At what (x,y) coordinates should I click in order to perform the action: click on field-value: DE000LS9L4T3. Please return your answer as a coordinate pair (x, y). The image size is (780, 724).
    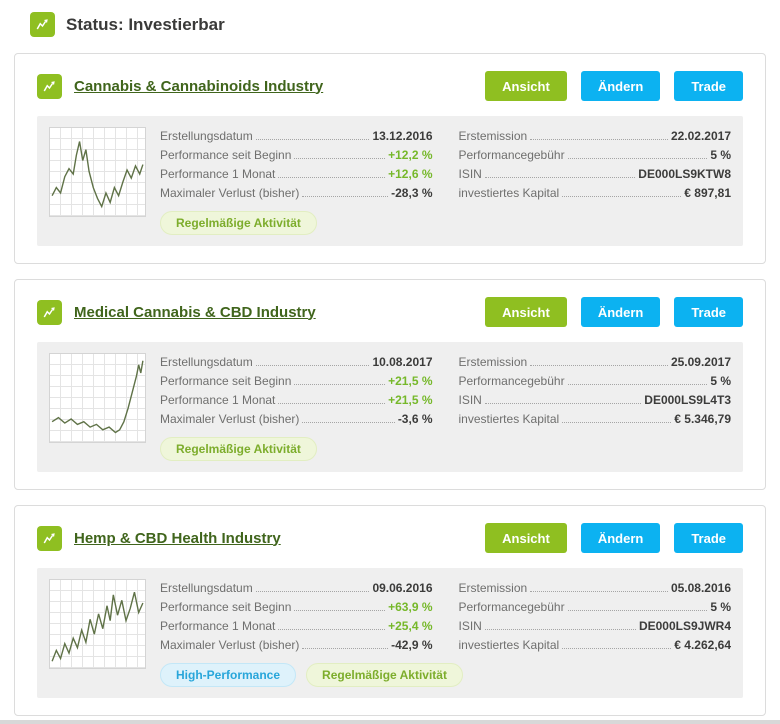
    Looking at the image, I should click on (687, 400).